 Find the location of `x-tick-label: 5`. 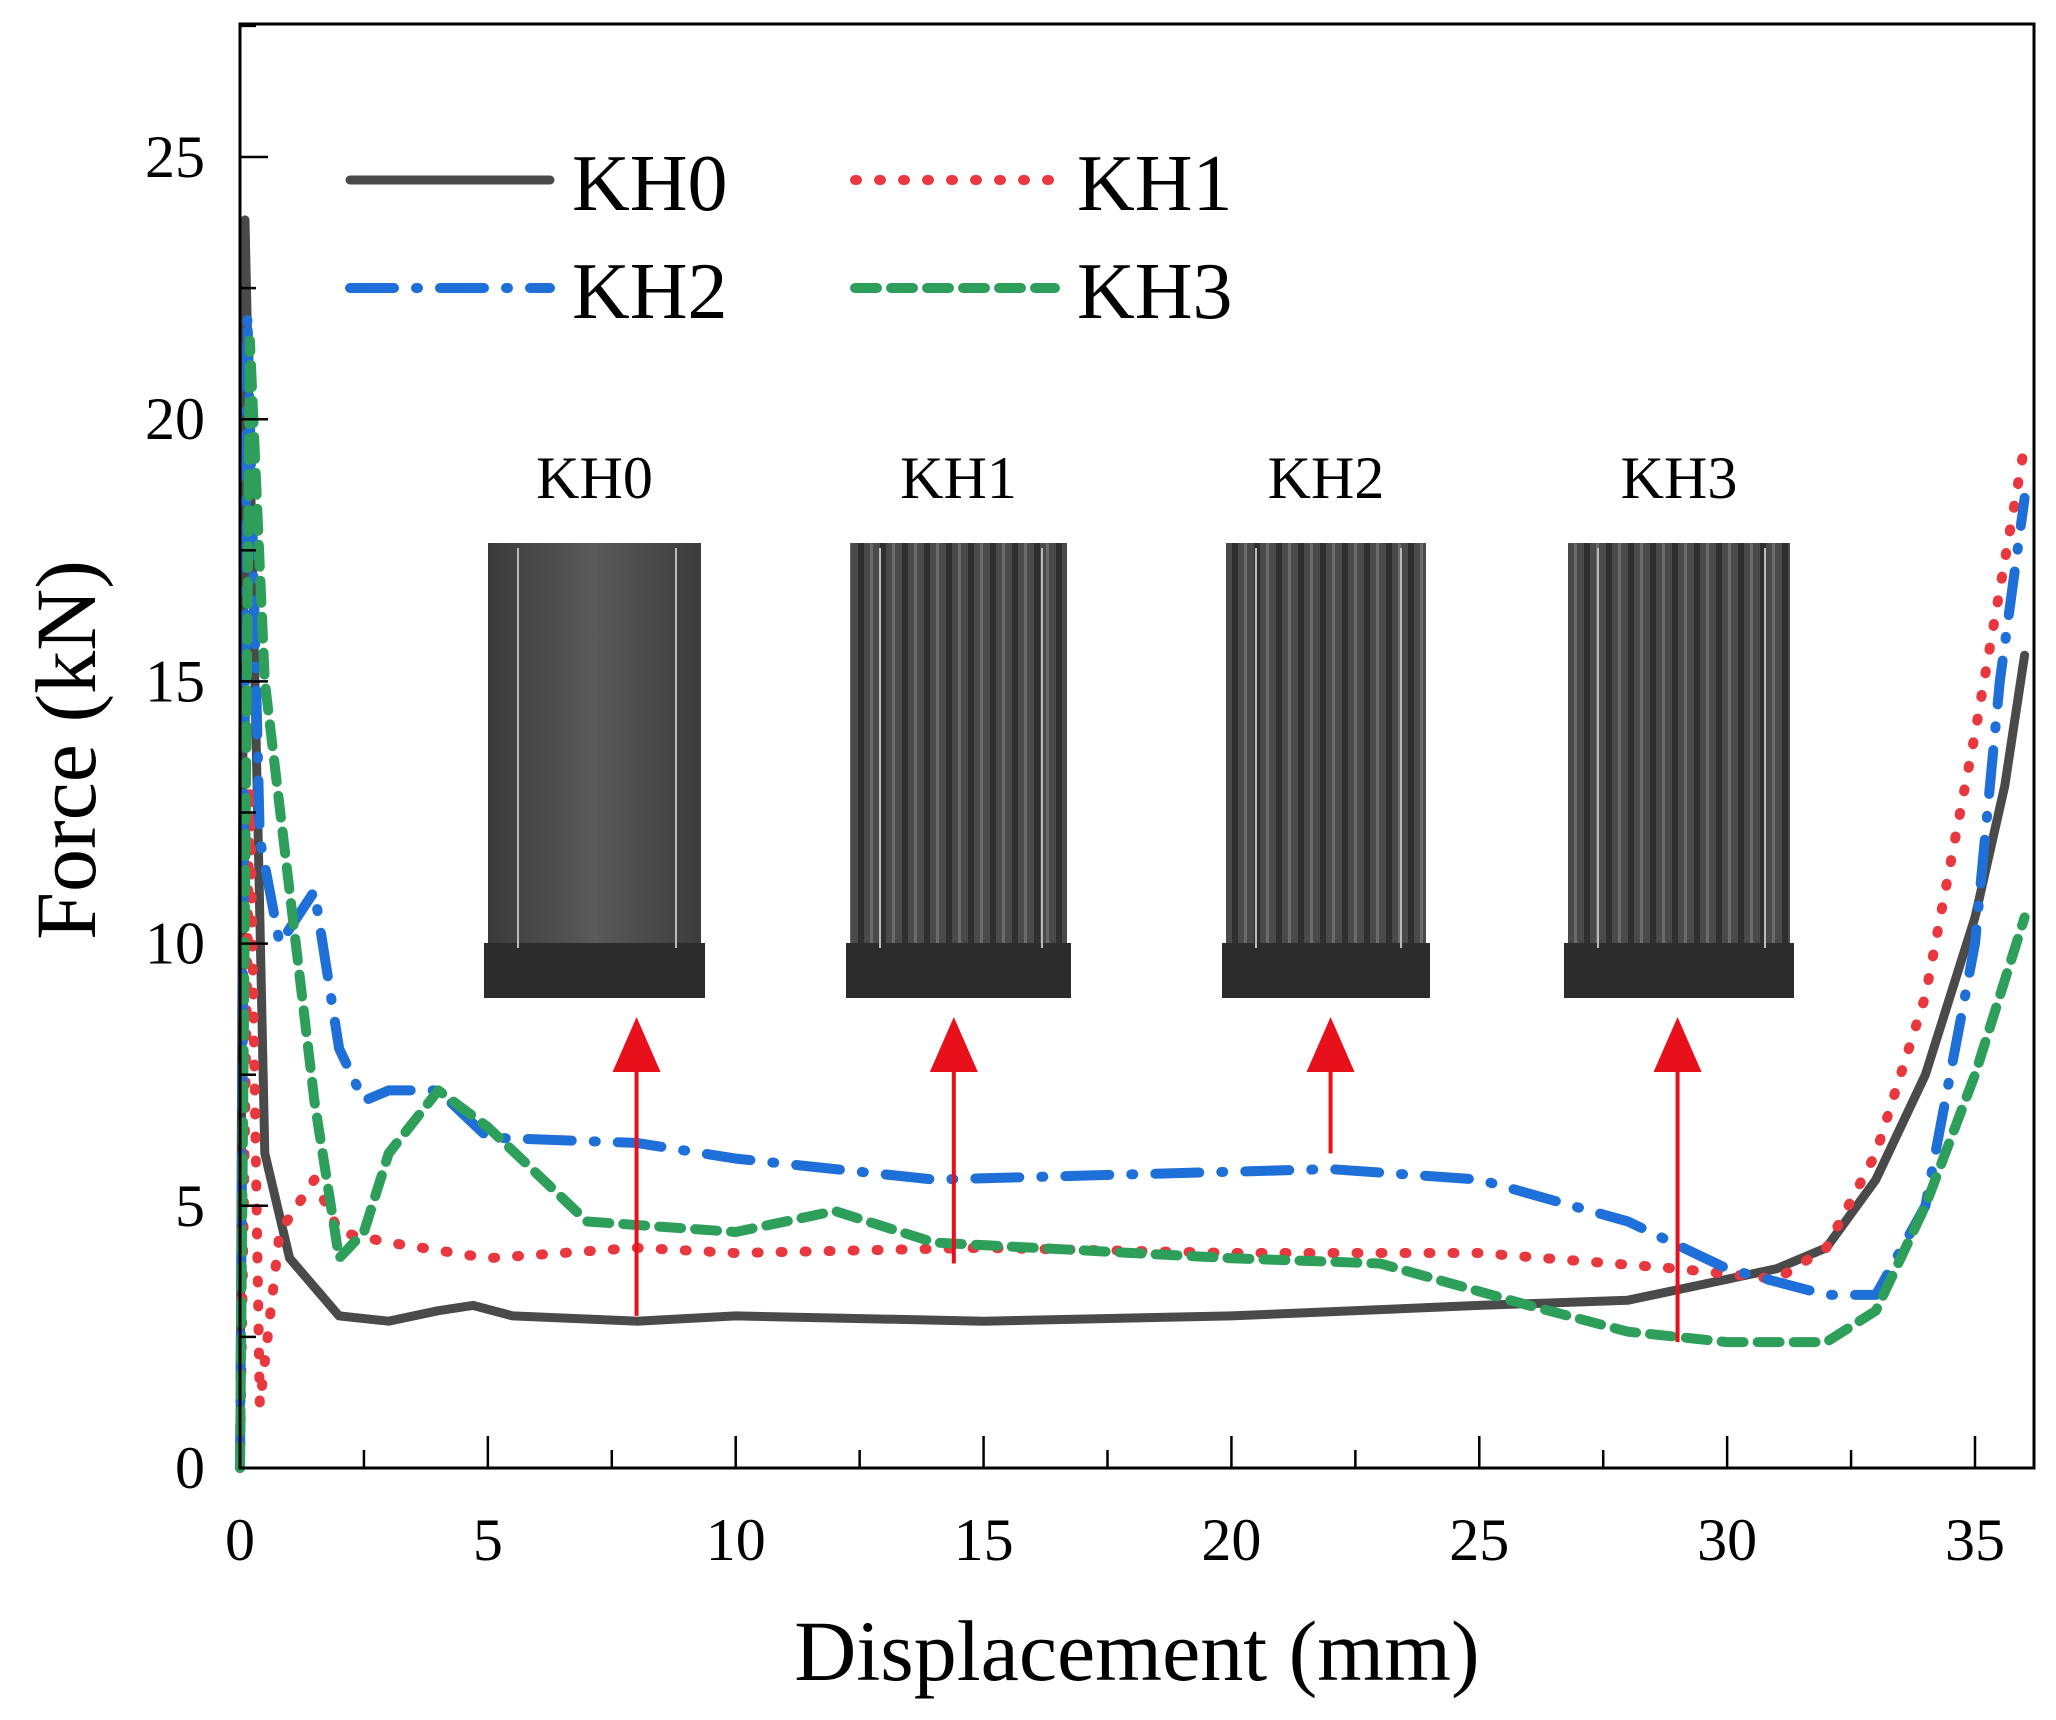

x-tick-label: 5 is located at coordinates (488, 1540).